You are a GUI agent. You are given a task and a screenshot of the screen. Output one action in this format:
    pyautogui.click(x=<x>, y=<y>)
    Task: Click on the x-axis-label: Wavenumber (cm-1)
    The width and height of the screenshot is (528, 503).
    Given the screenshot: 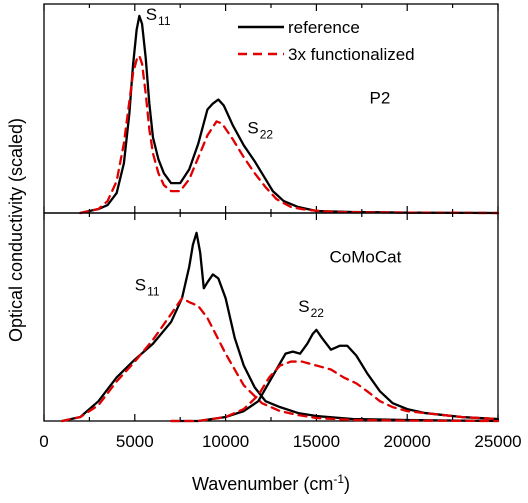 What is the action you would take?
    pyautogui.click(x=271, y=483)
    